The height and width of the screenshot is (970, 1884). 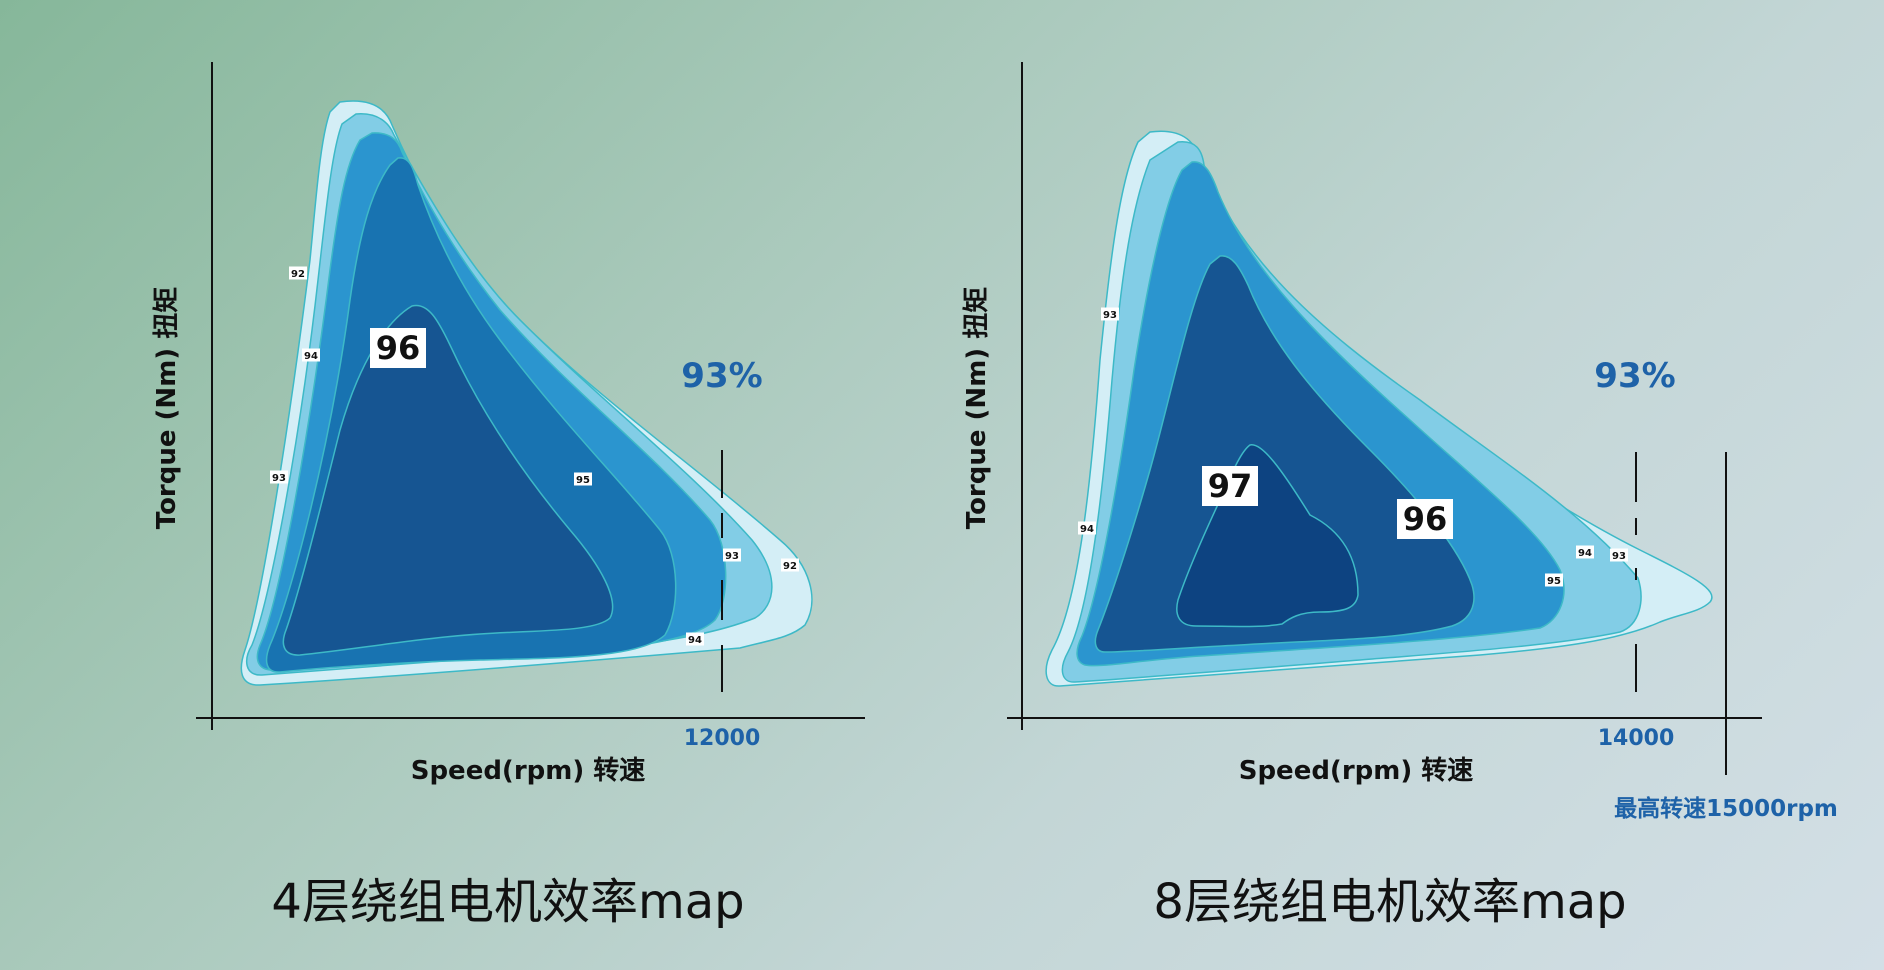 I want to click on region-label-97: 97, so click(x=1230, y=486).